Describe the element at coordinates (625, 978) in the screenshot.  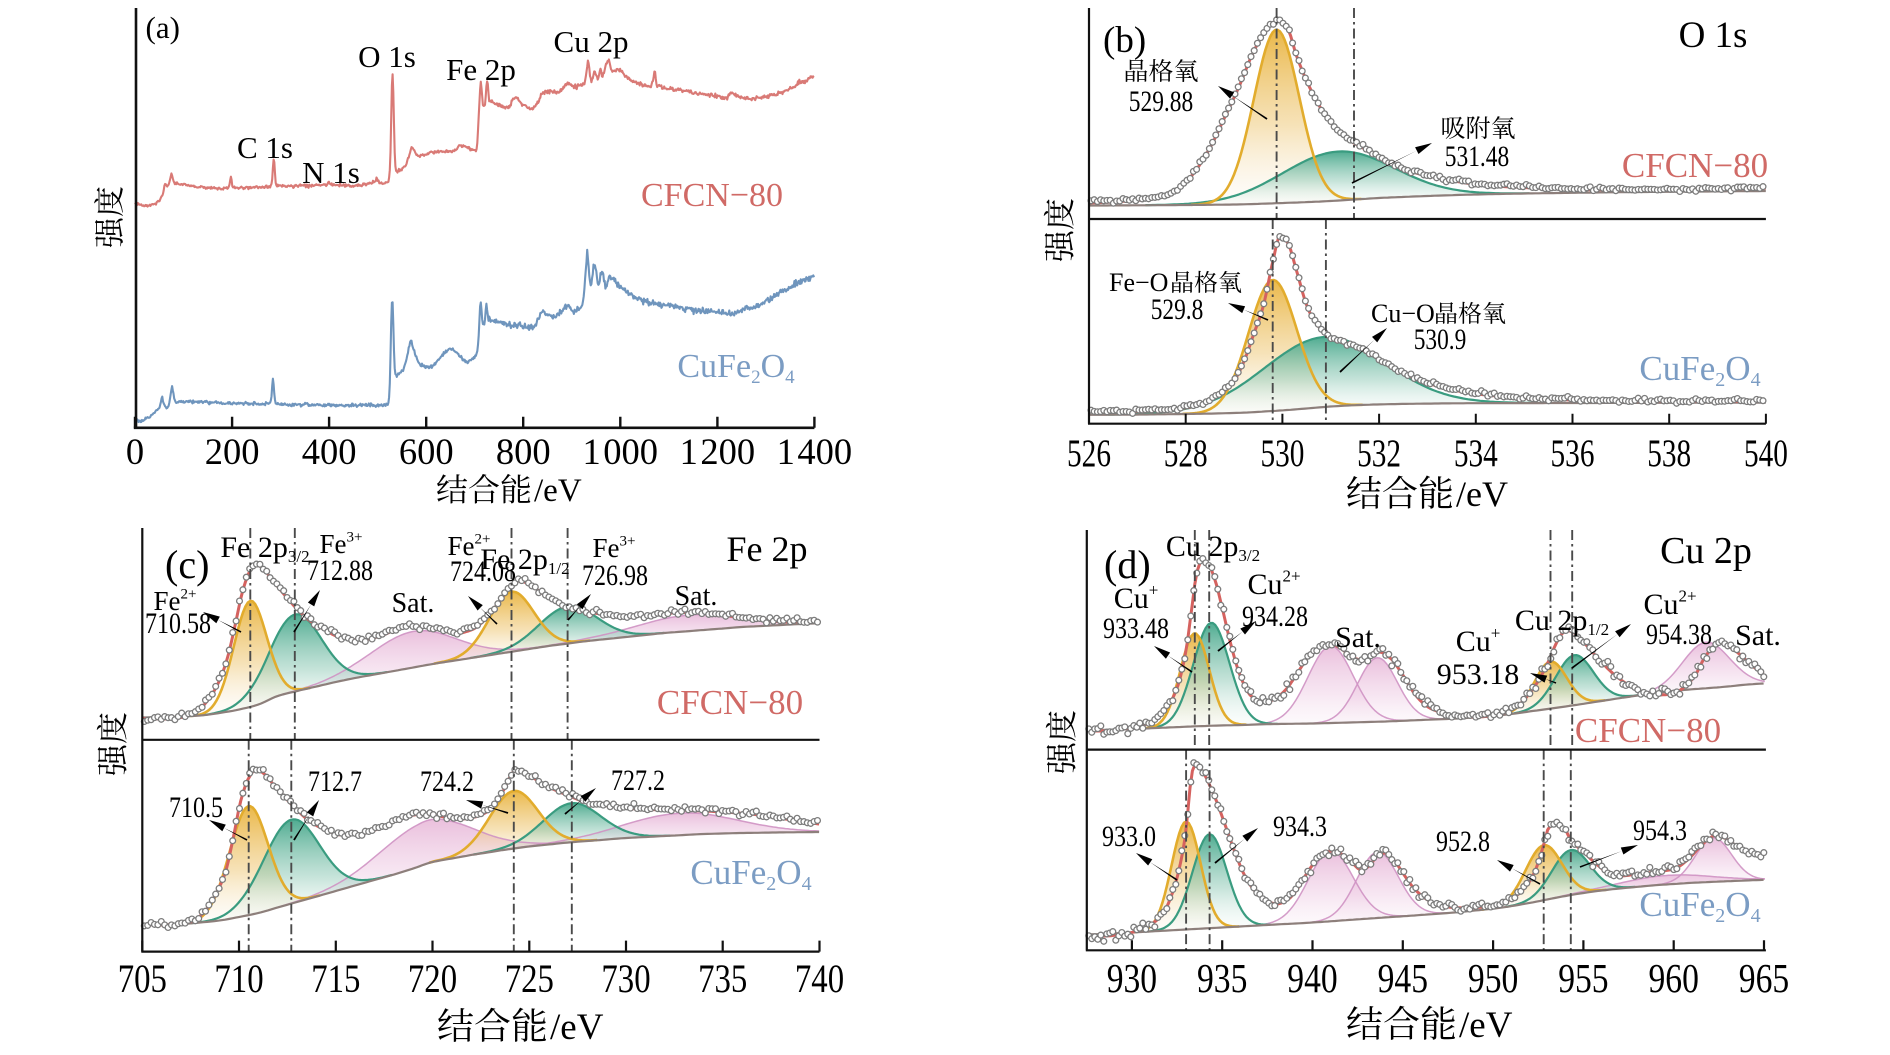
I see `svg-text: 730` at that location.